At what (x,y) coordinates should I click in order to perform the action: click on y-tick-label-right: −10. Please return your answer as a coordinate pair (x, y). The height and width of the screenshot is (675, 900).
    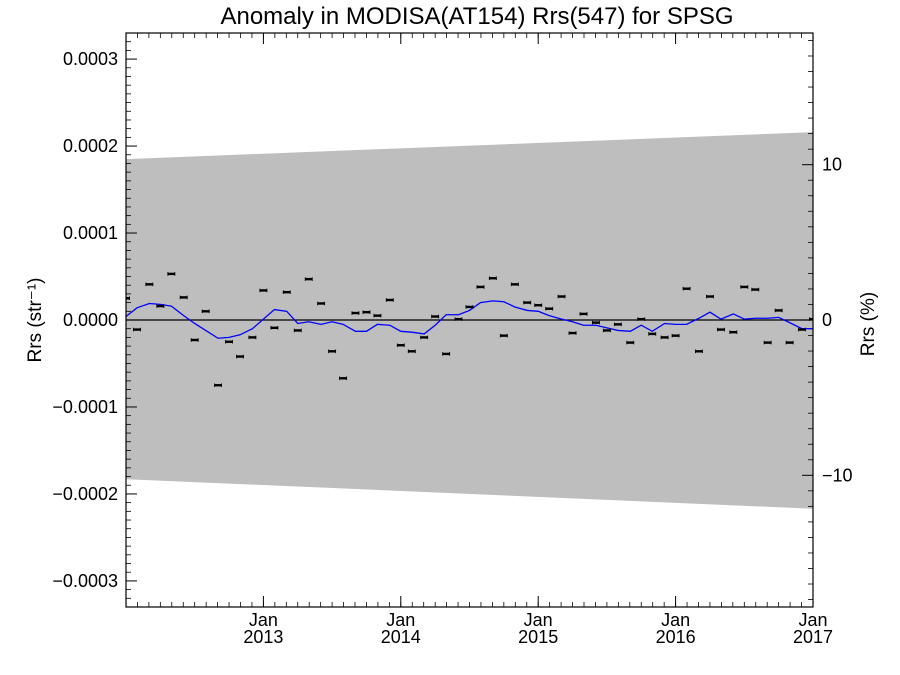
    Looking at the image, I should click on (837, 475).